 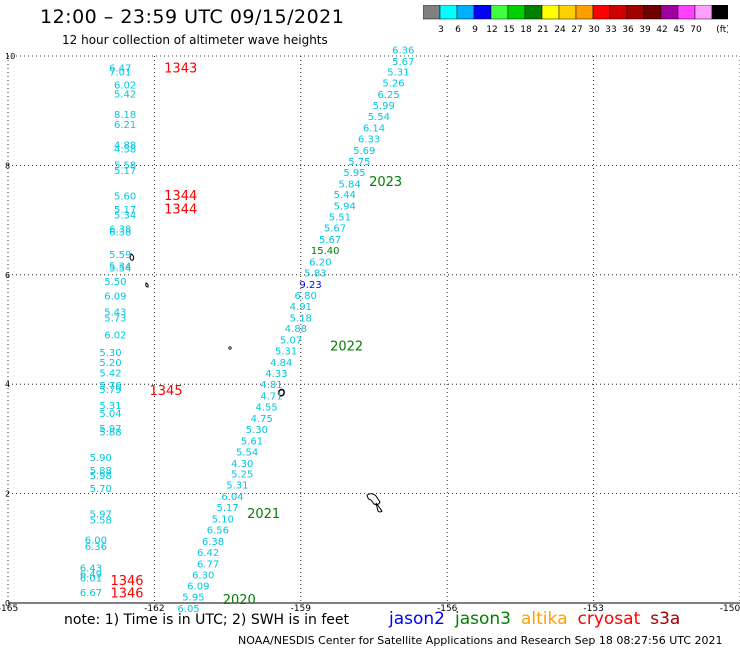 What do you see at coordinates (252, 441) in the screenshot?
I see `swh-point-jason3: 5.61` at bounding box center [252, 441].